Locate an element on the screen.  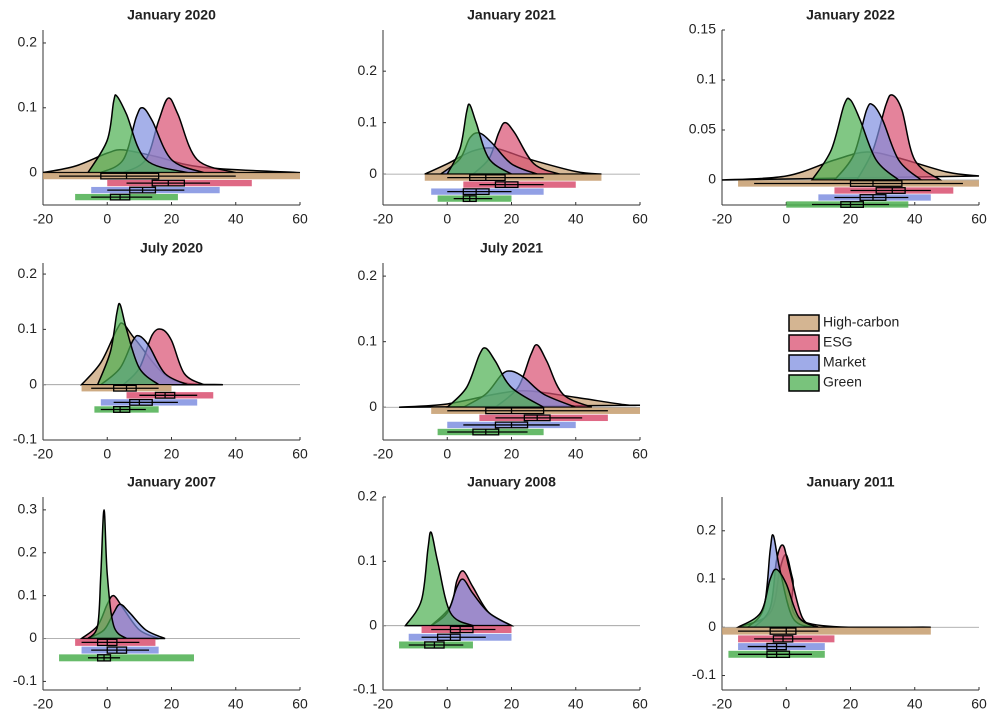
panel: January 2008 -20 0 20 40 60 -0.1 0 0.1 0.2 is located at coordinates (500, 593).